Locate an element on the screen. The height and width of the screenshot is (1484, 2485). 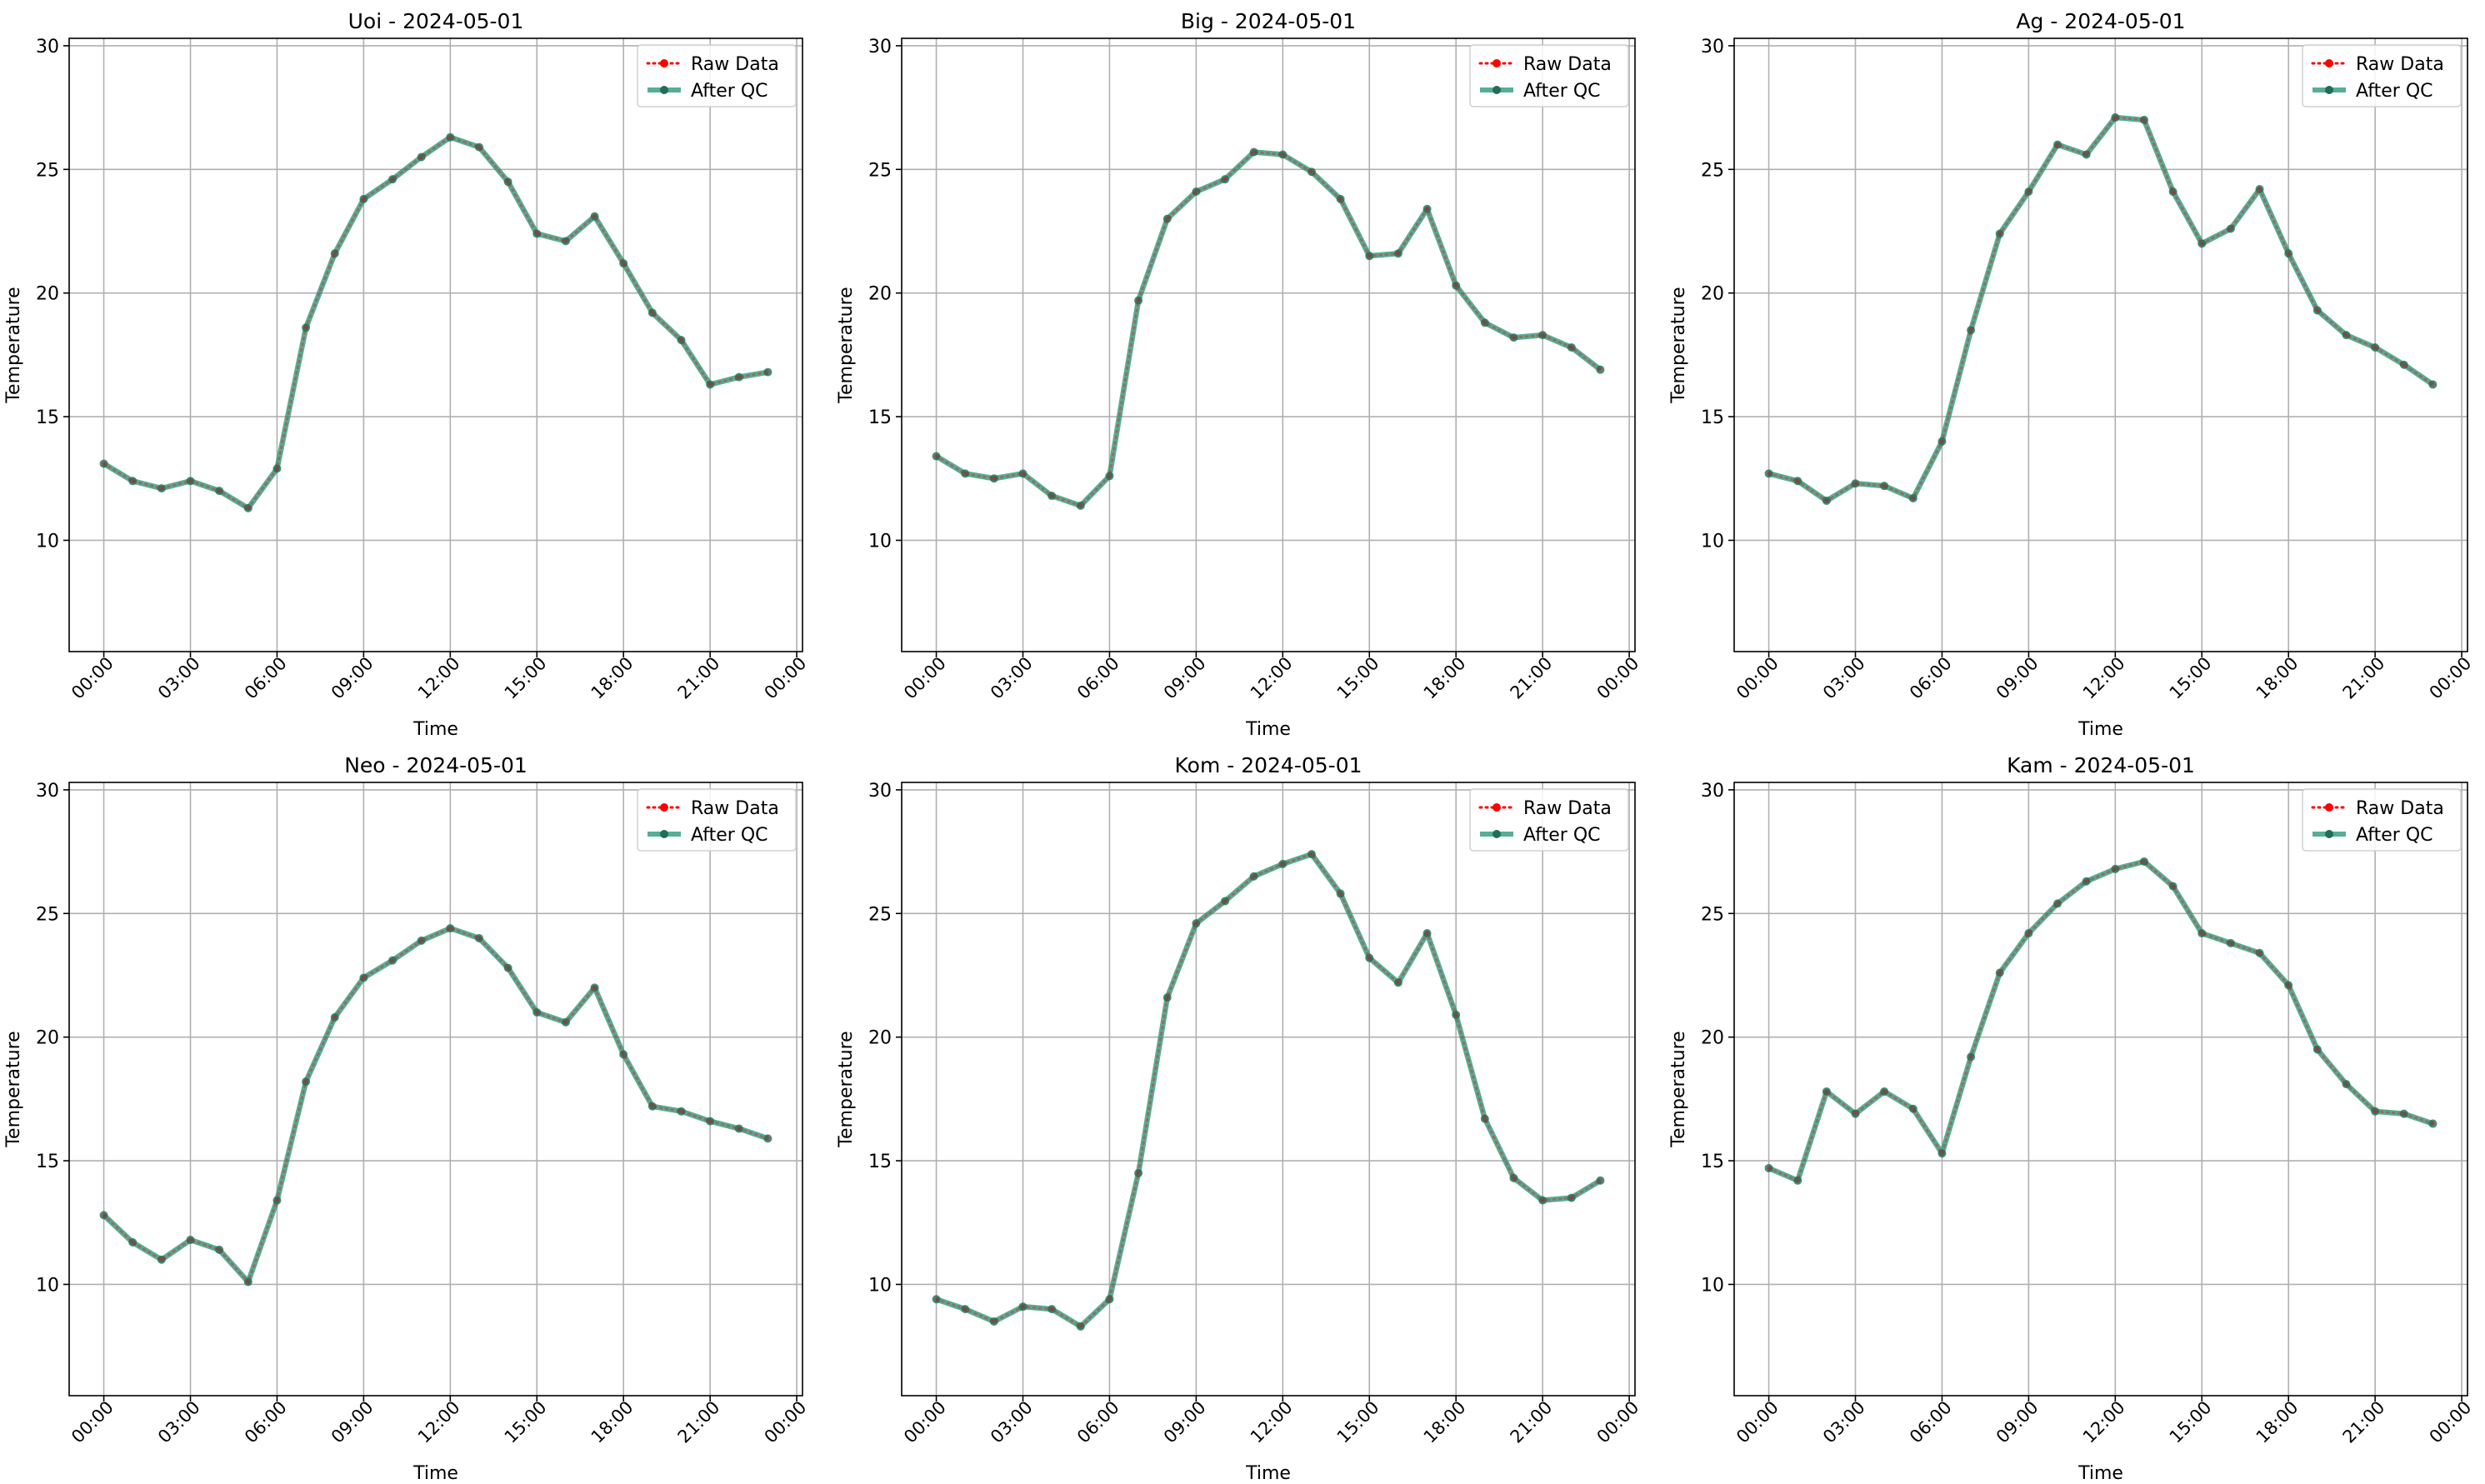
legend-marker-after-qc is located at coordinates (2329, 90).